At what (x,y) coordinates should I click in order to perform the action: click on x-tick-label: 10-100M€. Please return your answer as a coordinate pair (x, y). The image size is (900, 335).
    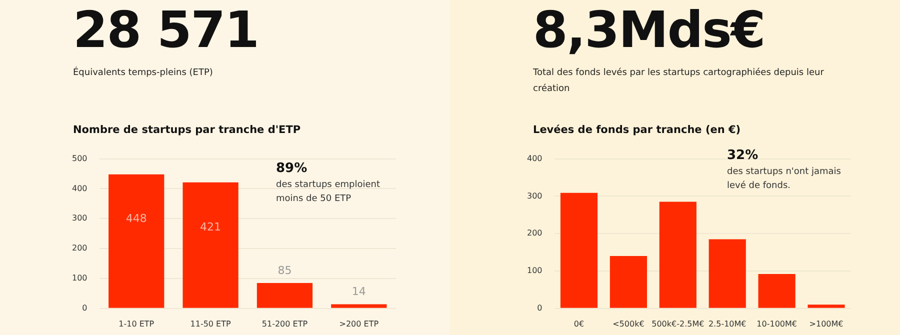
    Looking at the image, I should click on (776, 323).